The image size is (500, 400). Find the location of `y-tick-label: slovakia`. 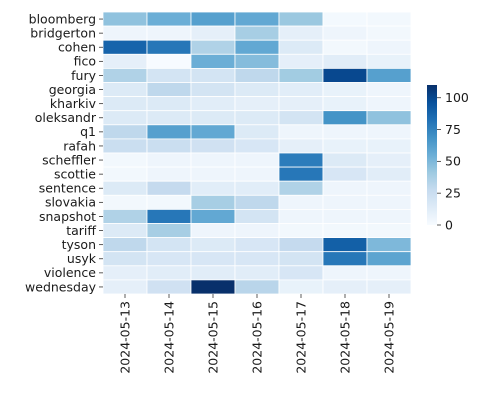

y-tick-label: slovakia is located at coordinates (70, 202).